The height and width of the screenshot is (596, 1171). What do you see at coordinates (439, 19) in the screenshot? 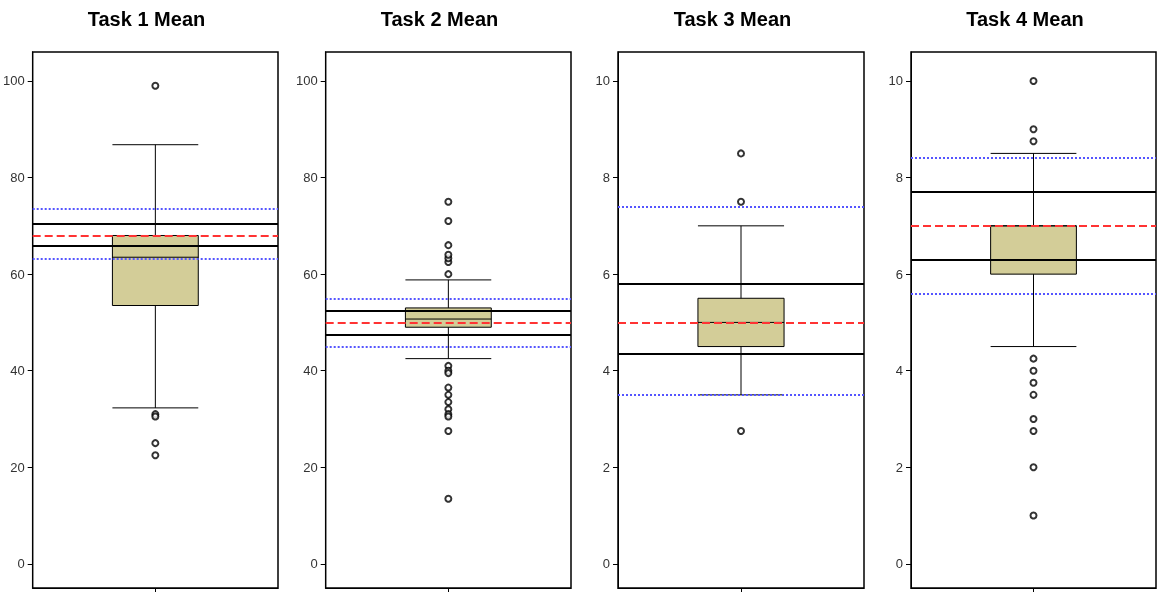
I see `chart-title: Task 2 Mean` at bounding box center [439, 19].